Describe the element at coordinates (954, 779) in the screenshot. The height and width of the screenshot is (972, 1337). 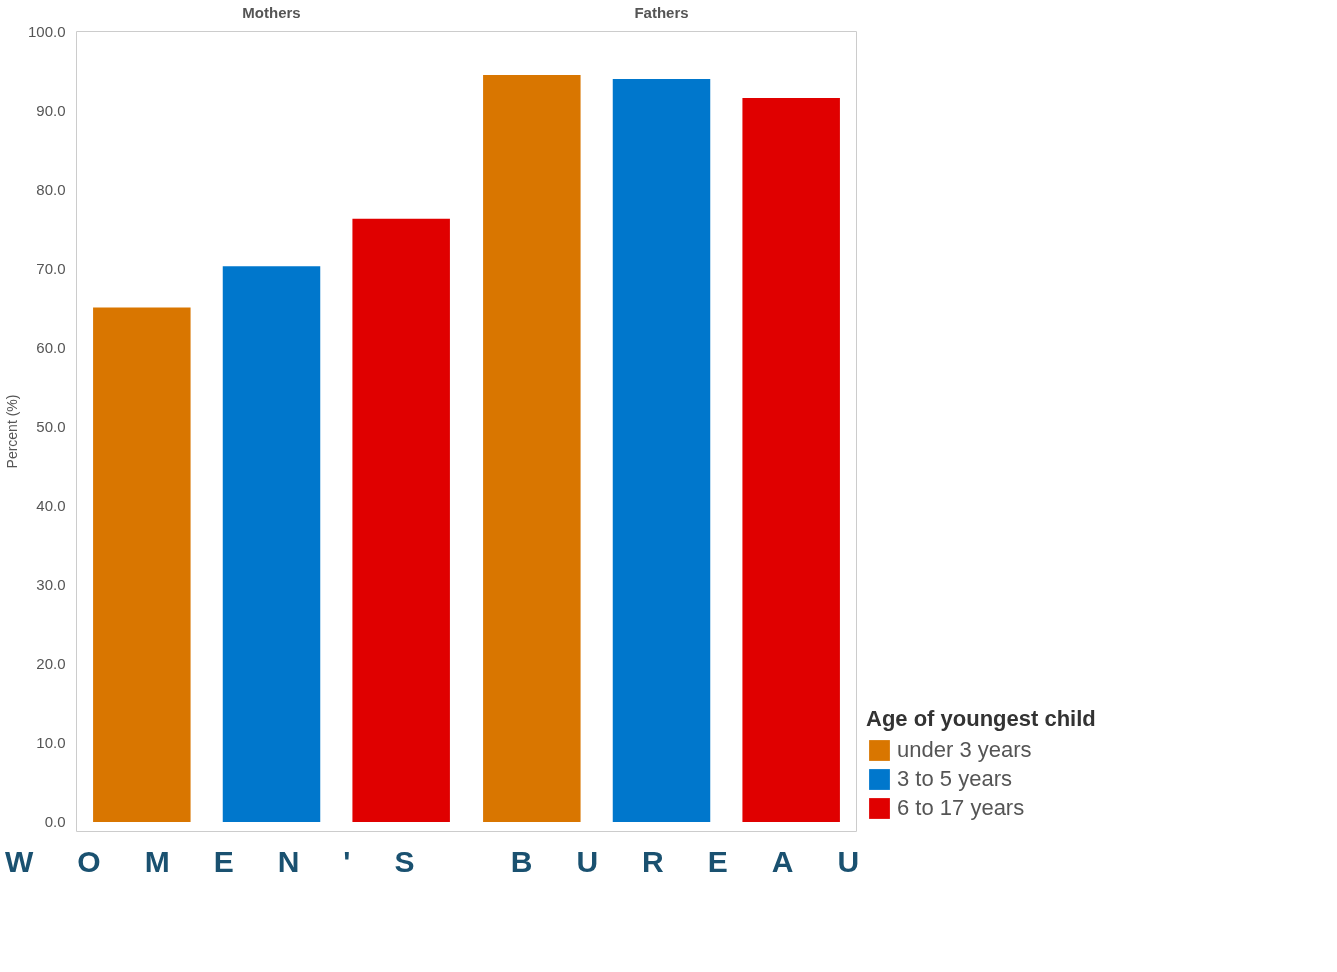
I see `legend-label: 3 to 5 years` at that location.